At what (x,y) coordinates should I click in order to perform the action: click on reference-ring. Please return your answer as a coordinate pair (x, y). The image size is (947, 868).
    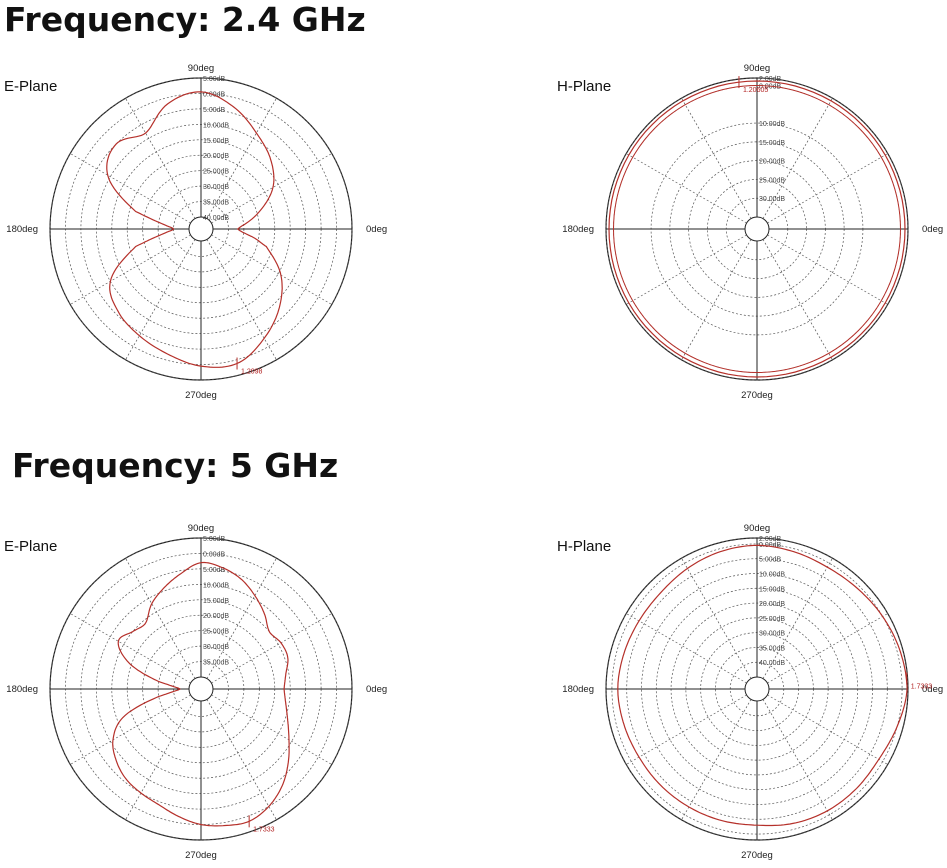
    Looking at the image, I should click on (757, 229).